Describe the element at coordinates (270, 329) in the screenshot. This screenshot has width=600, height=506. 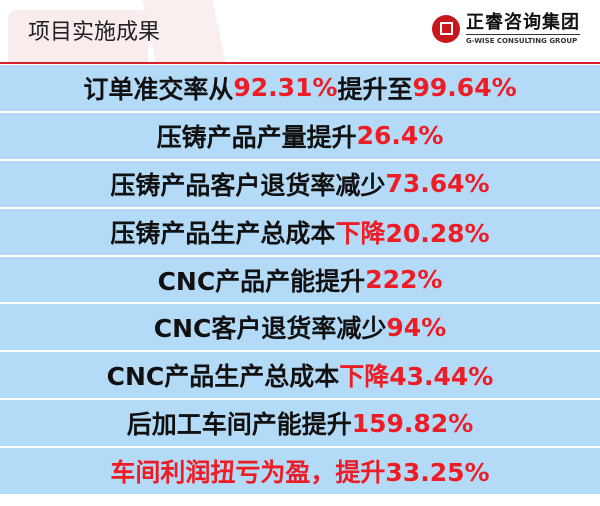
I see `result-text: CNC客户退货率减少` at that location.